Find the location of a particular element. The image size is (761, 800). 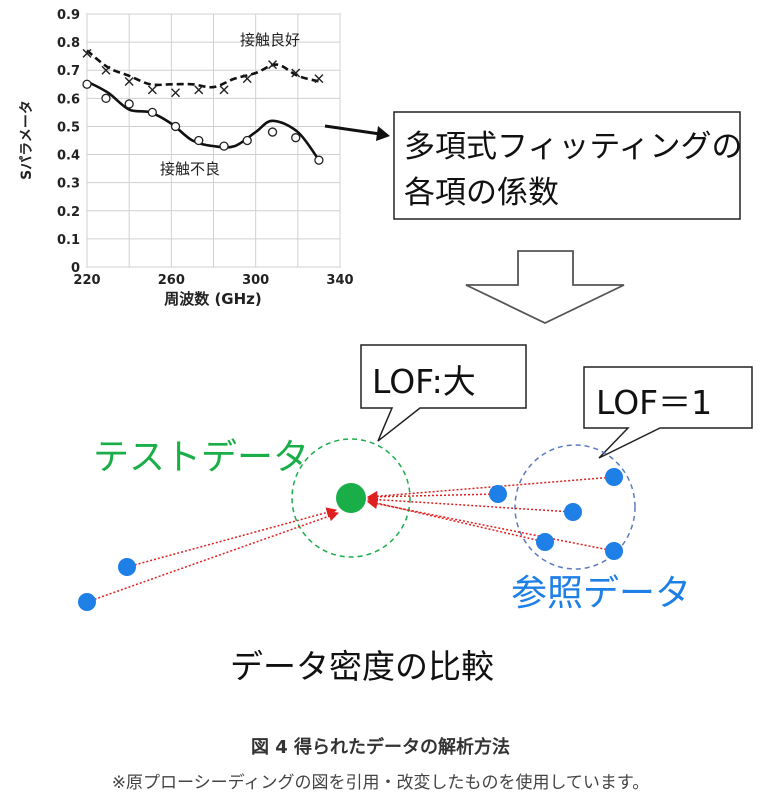

figure-note: ※原プローシーディングの図を引用・改変したものを使用しています。 is located at coordinates (380, 783).